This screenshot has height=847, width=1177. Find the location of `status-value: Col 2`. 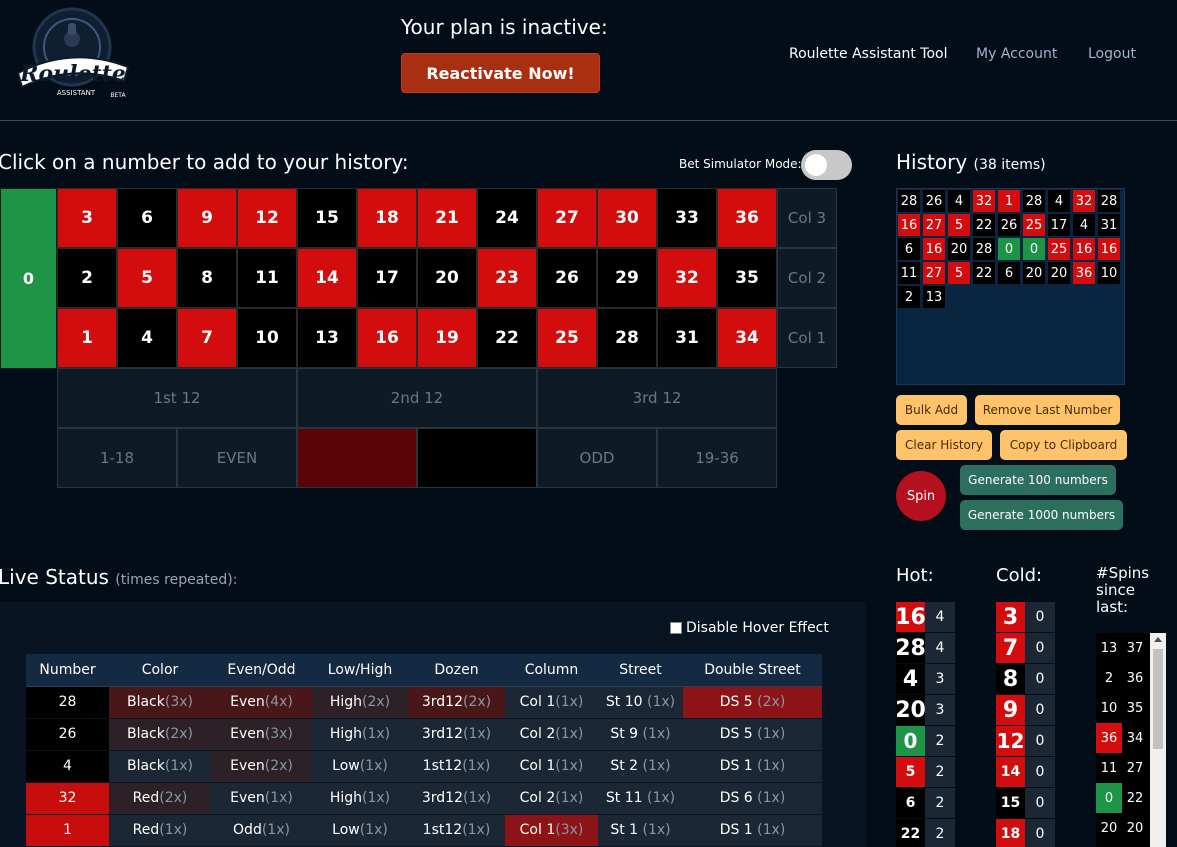

status-value: Col 2 is located at coordinates (537, 798).